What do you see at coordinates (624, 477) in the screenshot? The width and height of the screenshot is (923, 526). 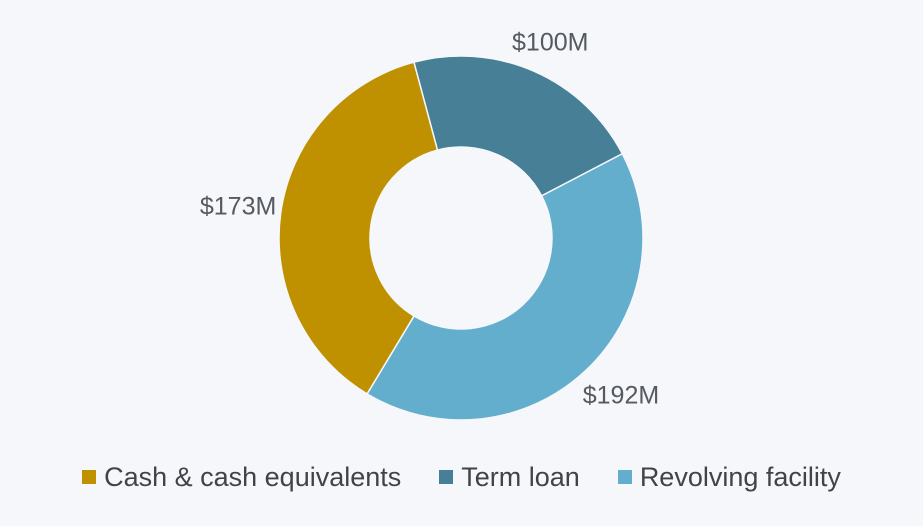 I see `legend-swatch-revolving` at bounding box center [624, 477].